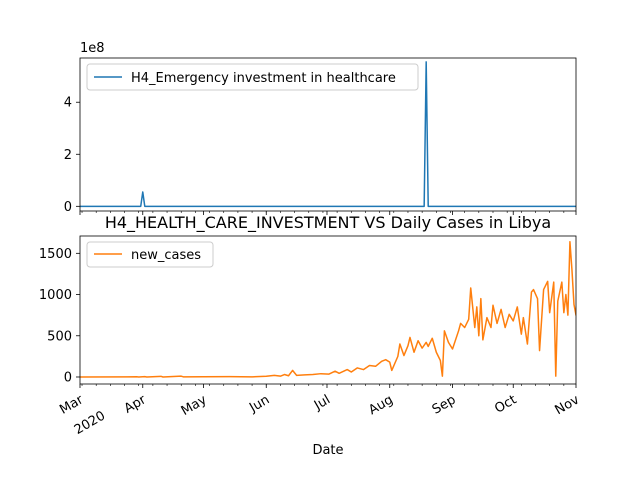 This screenshot has height=480, width=640. I want to click on top-ytick-label-0: 0, so click(68, 207).